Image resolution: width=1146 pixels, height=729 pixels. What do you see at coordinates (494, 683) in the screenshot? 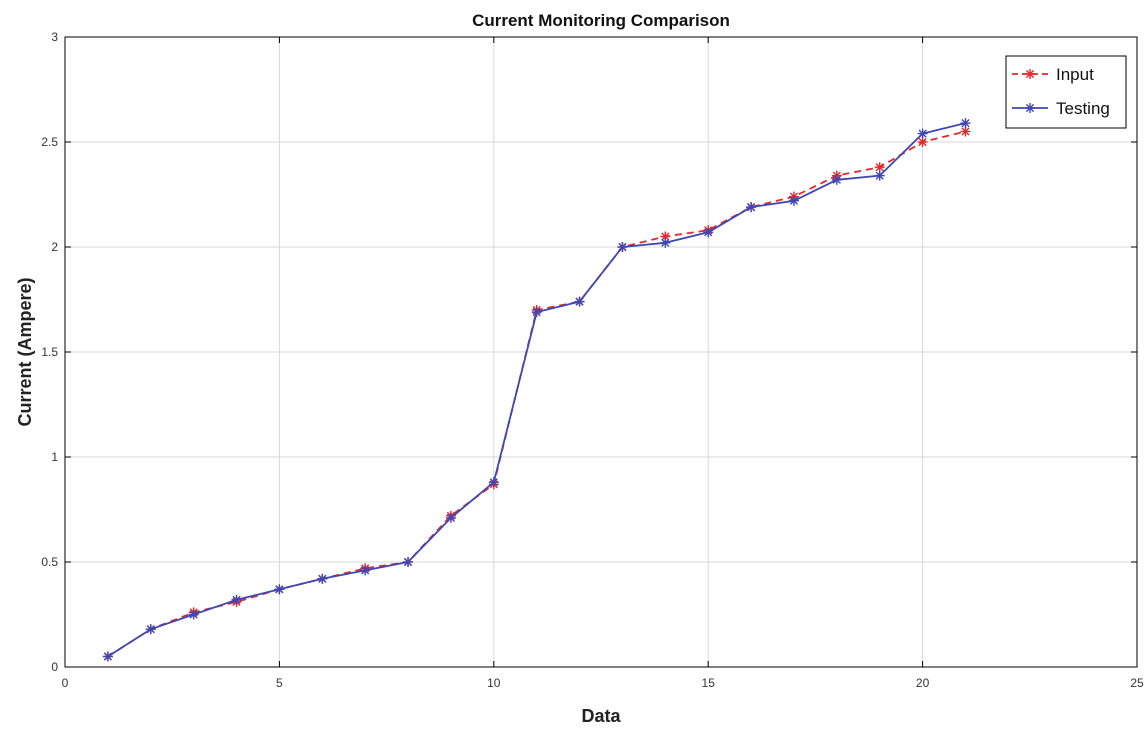
I see `x-tick-label: 10` at bounding box center [494, 683].